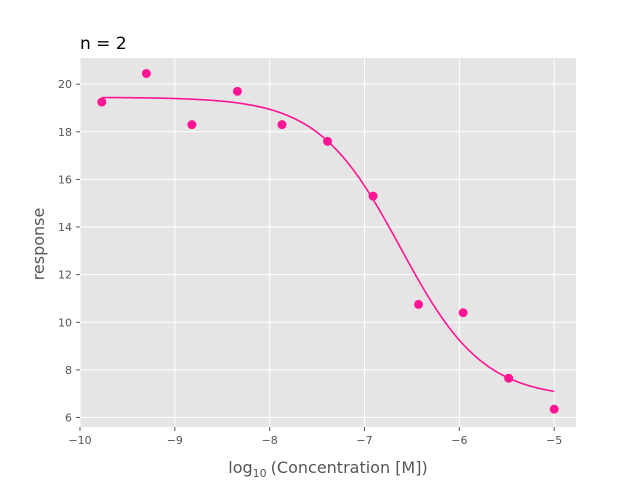 The image size is (640, 480). What do you see at coordinates (65, 275) in the screenshot?
I see `y-tick-label: 12` at bounding box center [65, 275].